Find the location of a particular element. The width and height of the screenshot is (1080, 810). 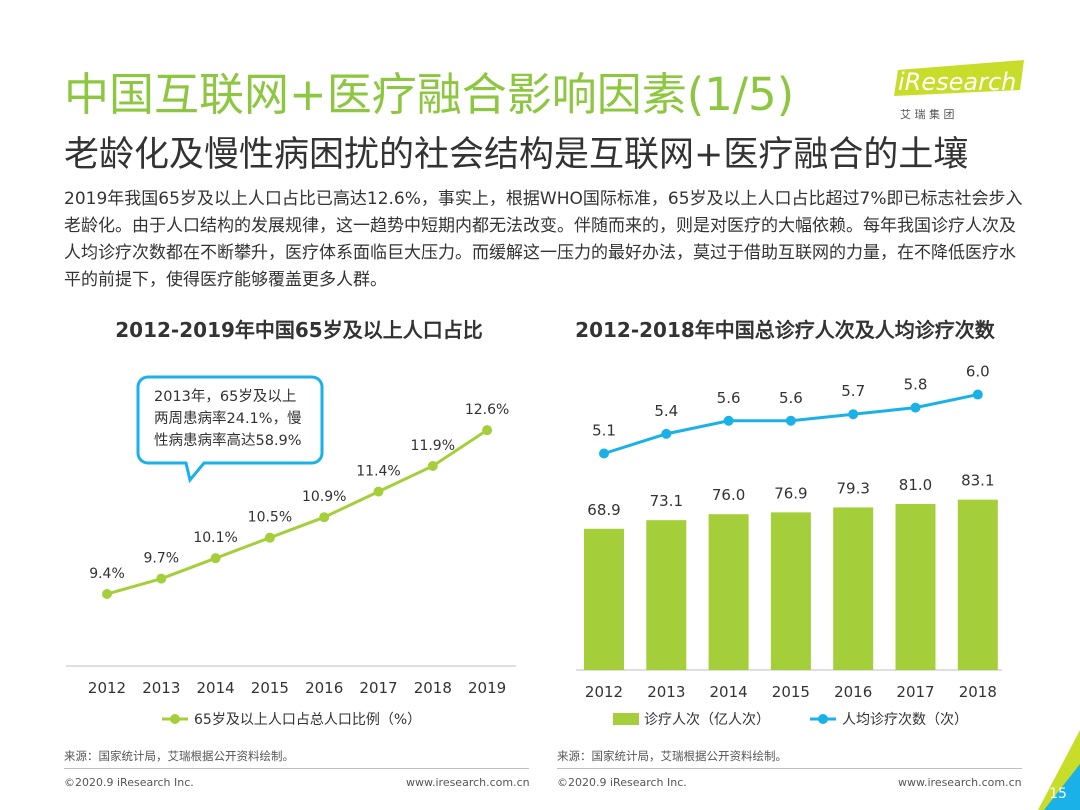

right-tick-2018: 2018 is located at coordinates (978, 692).